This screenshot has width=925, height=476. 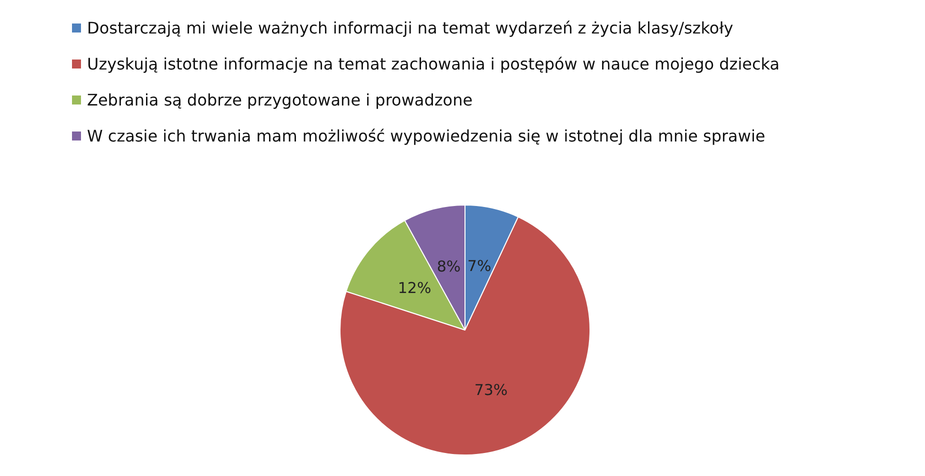 What do you see at coordinates (433, 64) in the screenshot?
I see `legend-label: Uzyskują istotne informacje na temat zachowania i postępów w nauce mojego dziecka` at bounding box center [433, 64].